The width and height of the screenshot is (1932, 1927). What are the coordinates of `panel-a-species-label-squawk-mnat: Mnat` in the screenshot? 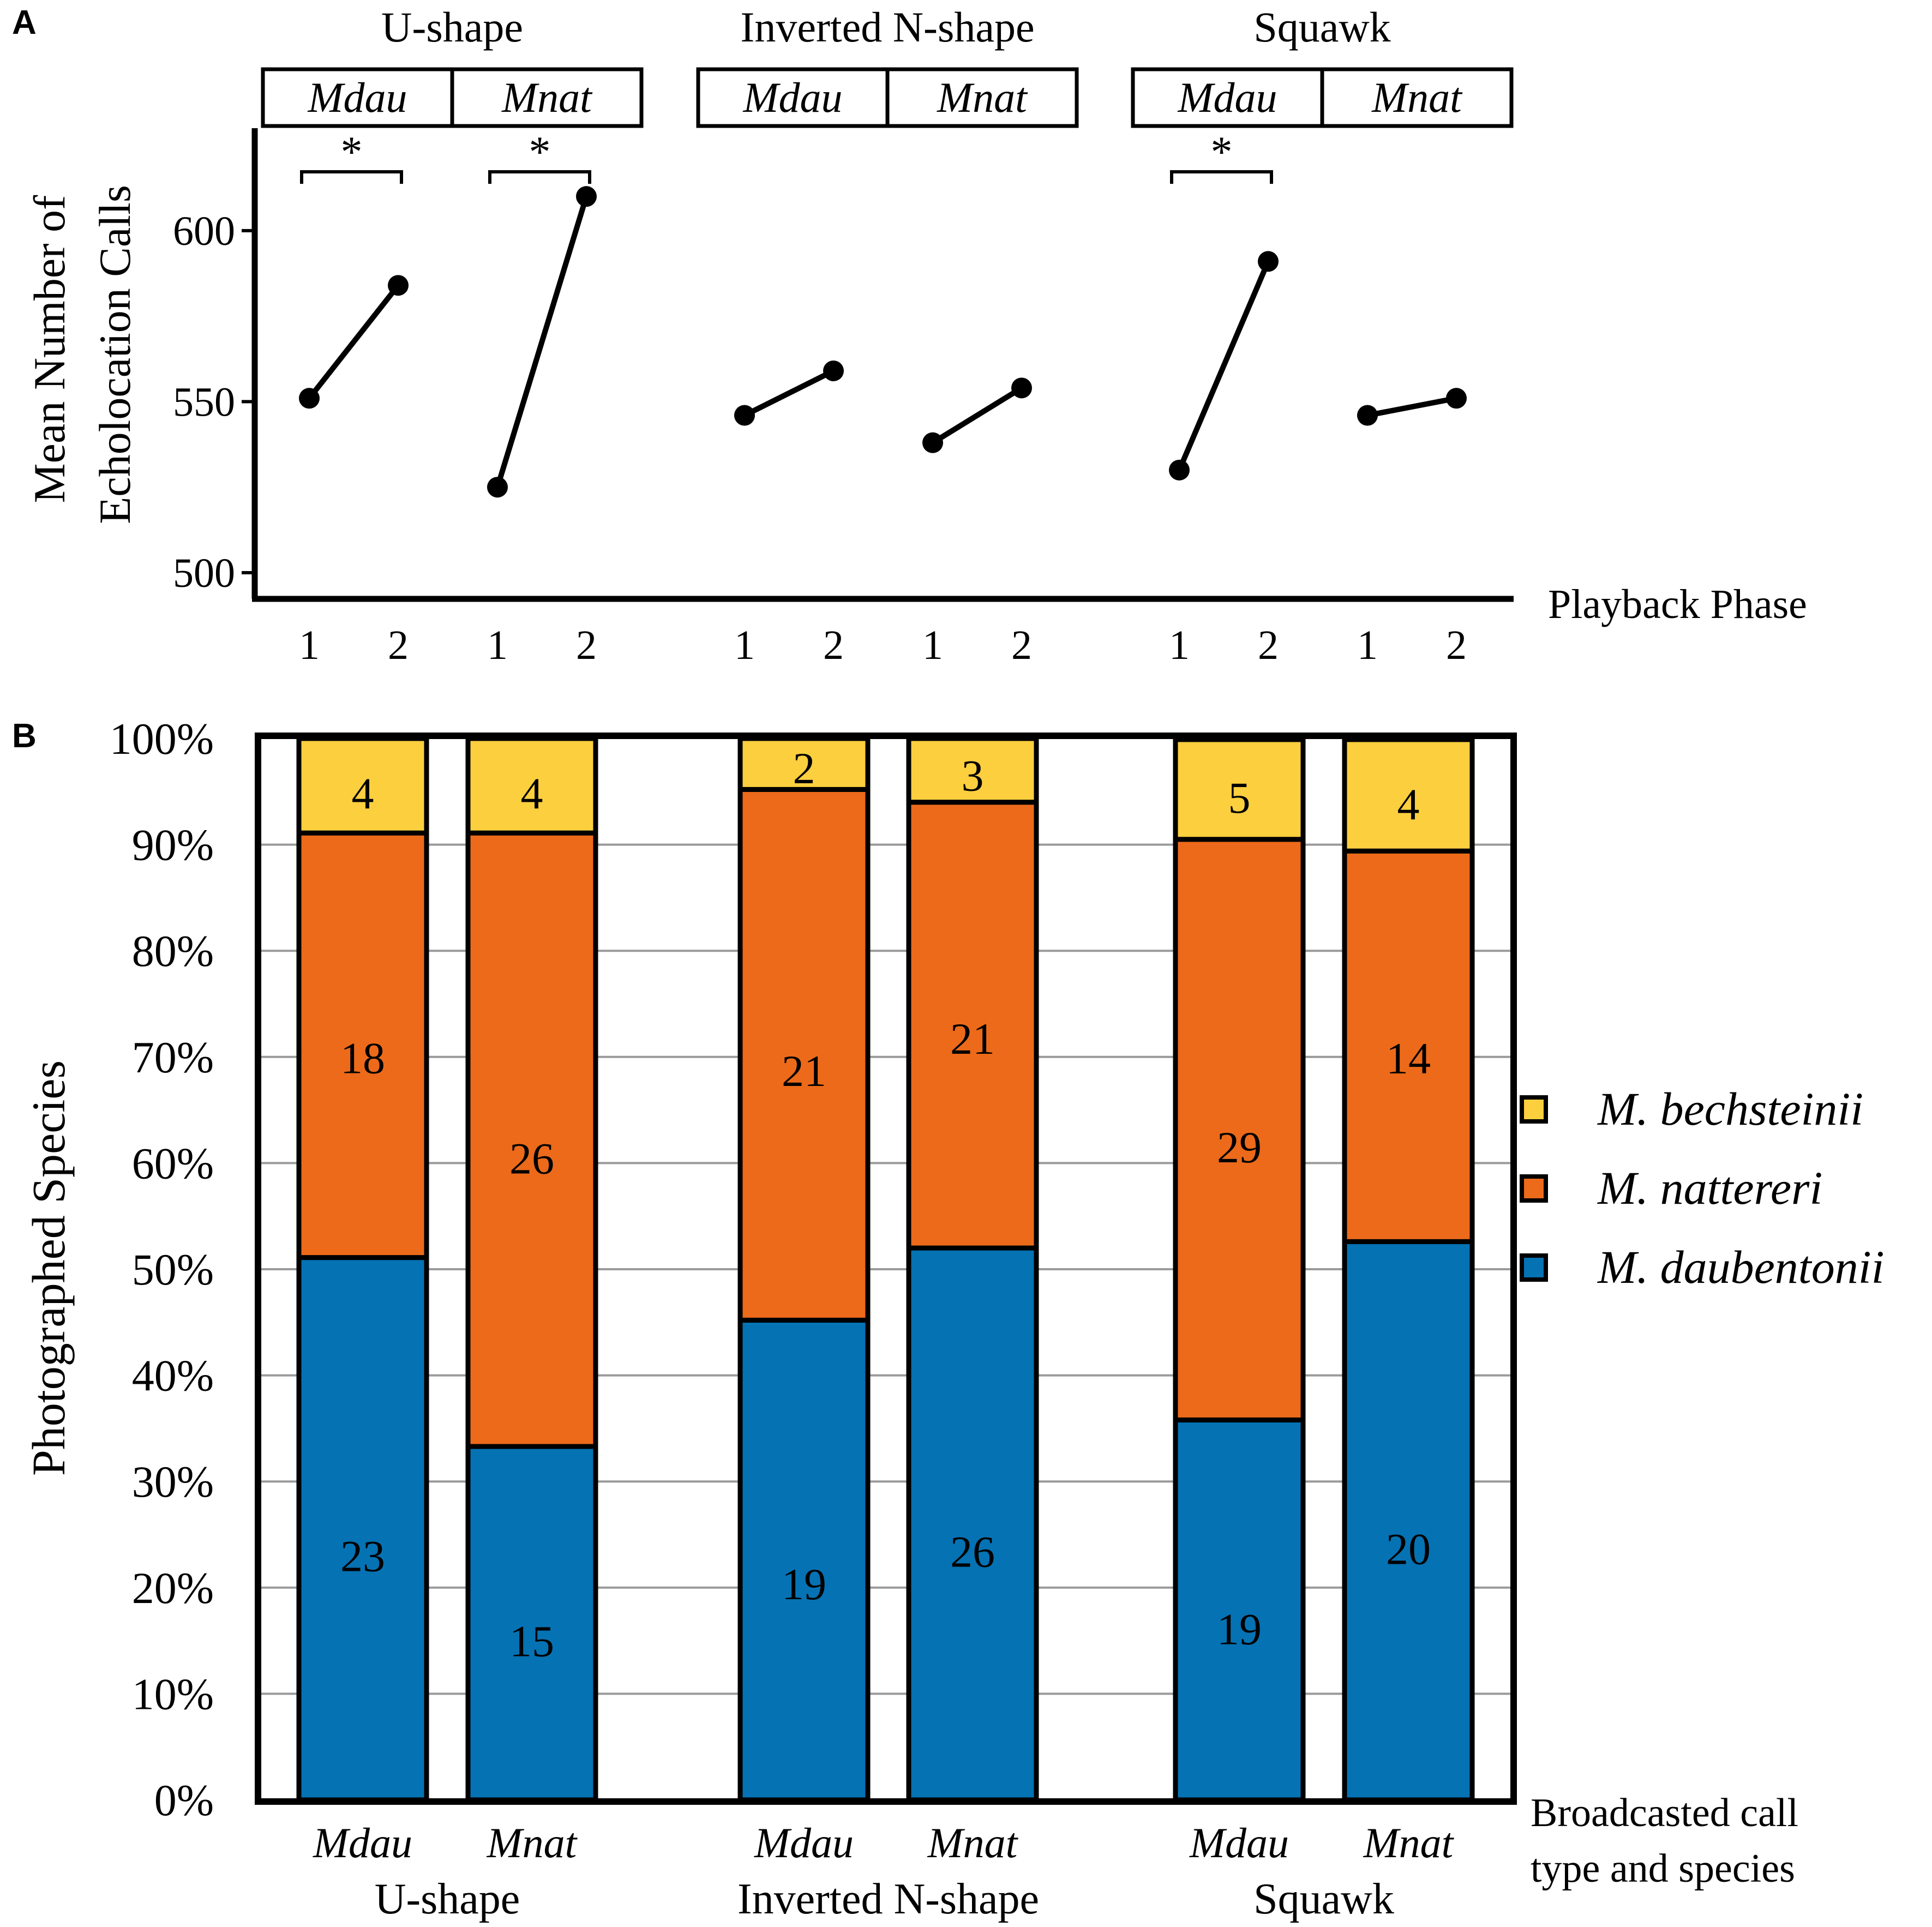 It's located at (1417, 97).